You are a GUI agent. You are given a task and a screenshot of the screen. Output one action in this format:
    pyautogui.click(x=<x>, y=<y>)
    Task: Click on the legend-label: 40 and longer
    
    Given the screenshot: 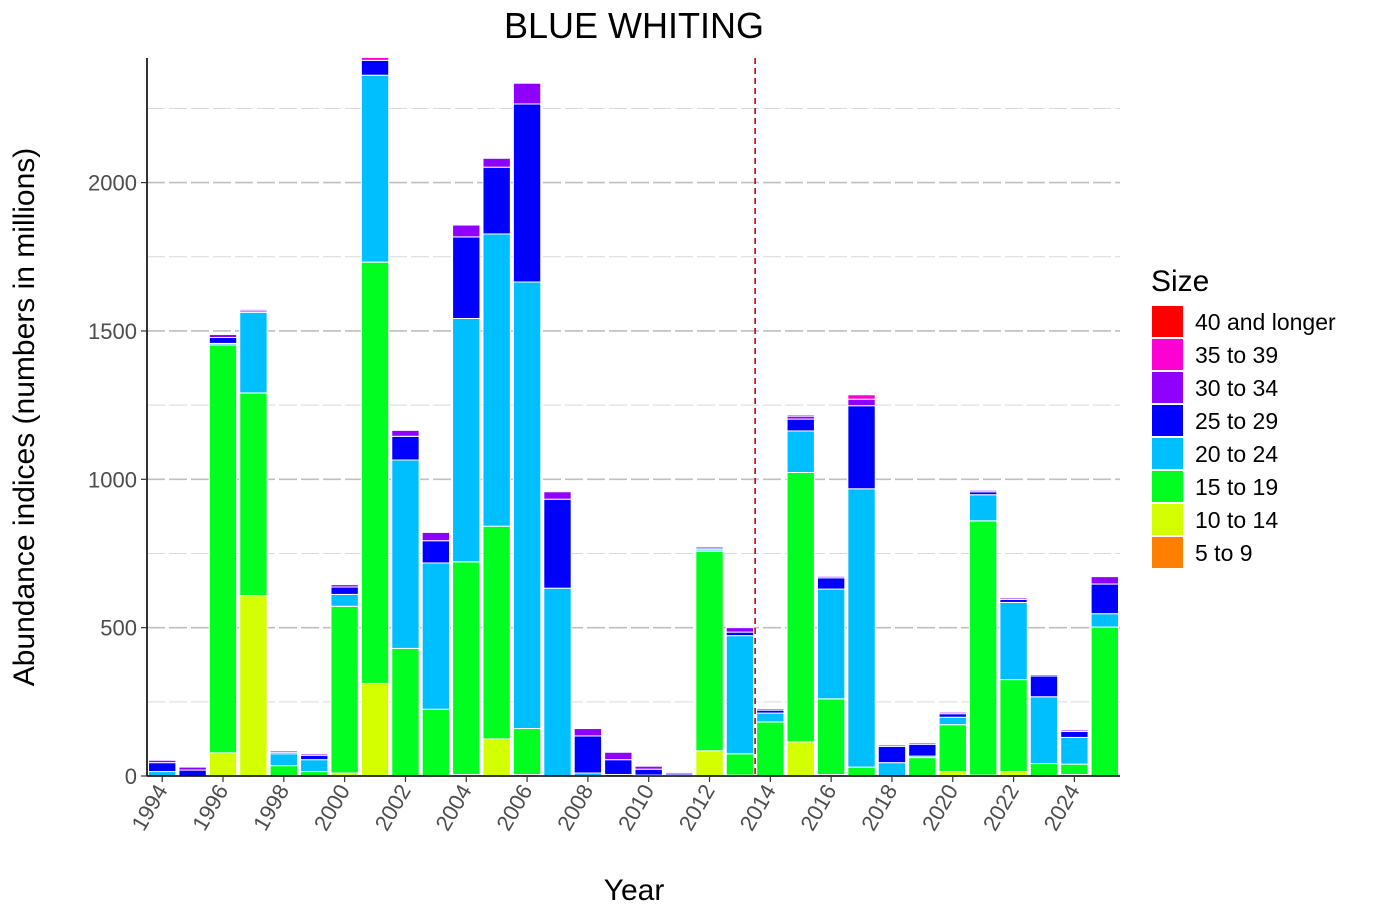 What is the action you would take?
    pyautogui.click(x=1265, y=322)
    